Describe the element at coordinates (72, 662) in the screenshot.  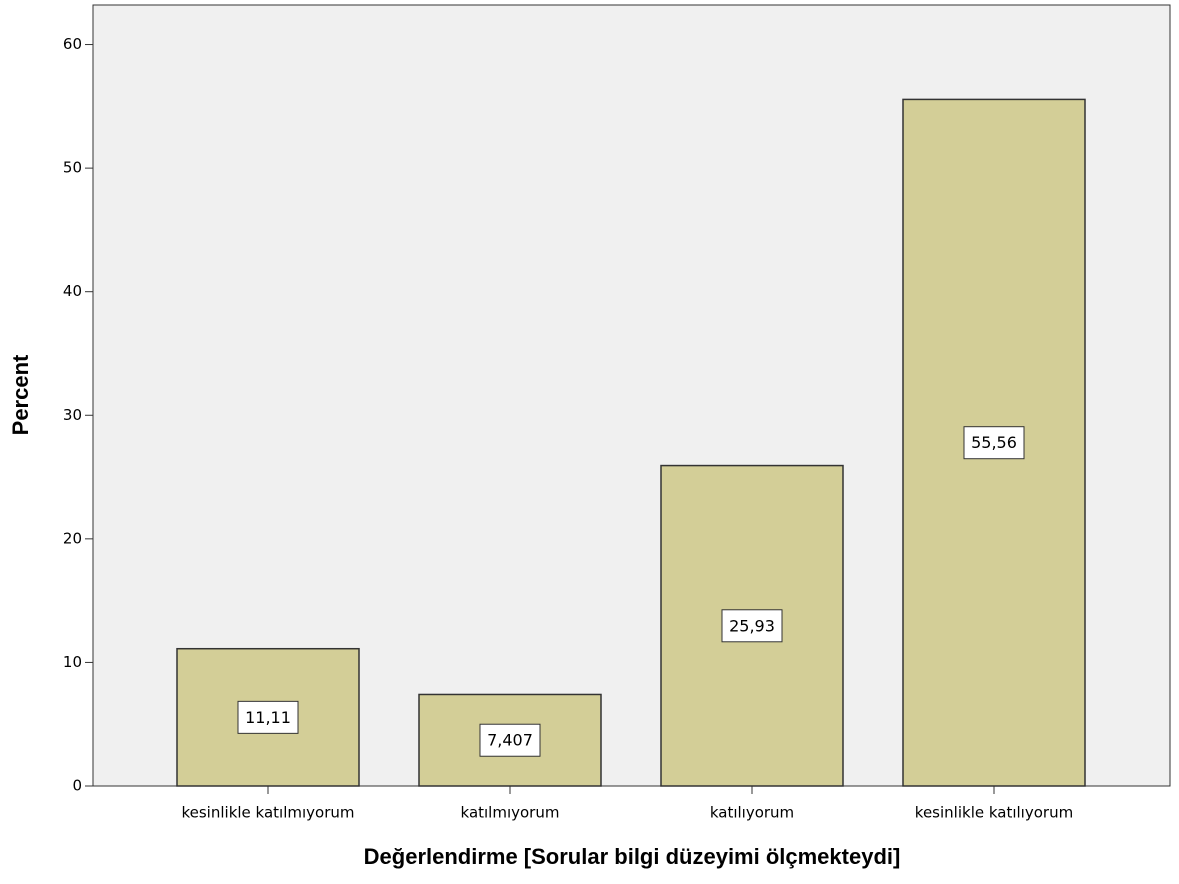
I see `y-tick-label: 10` at that location.